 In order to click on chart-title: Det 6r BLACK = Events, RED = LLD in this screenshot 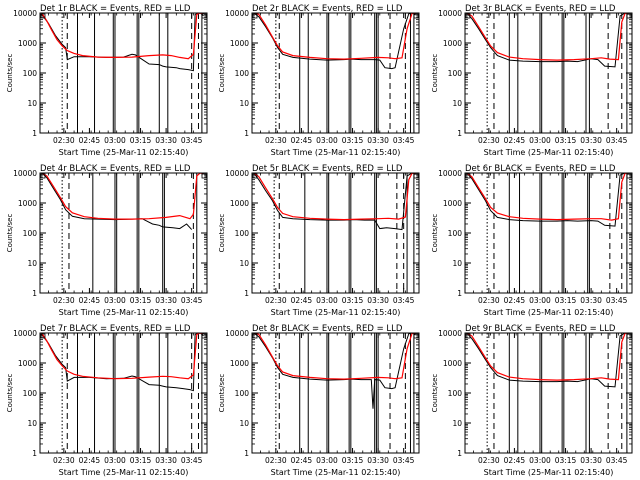, I will do `click(540, 169)`.